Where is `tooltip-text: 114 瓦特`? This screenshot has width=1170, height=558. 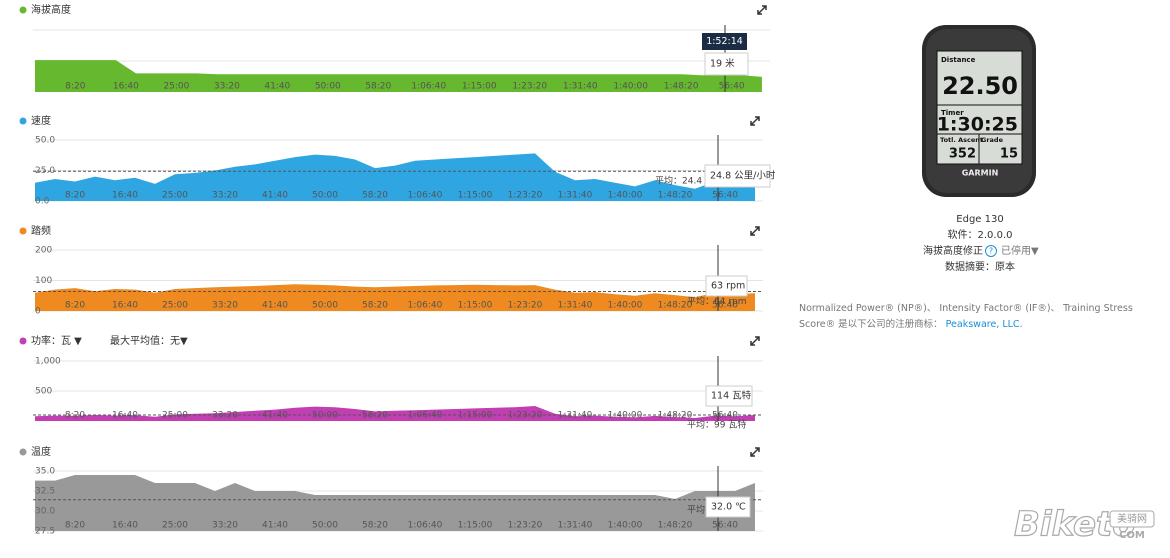 tooltip-text: 114 瓦特 is located at coordinates (731, 396).